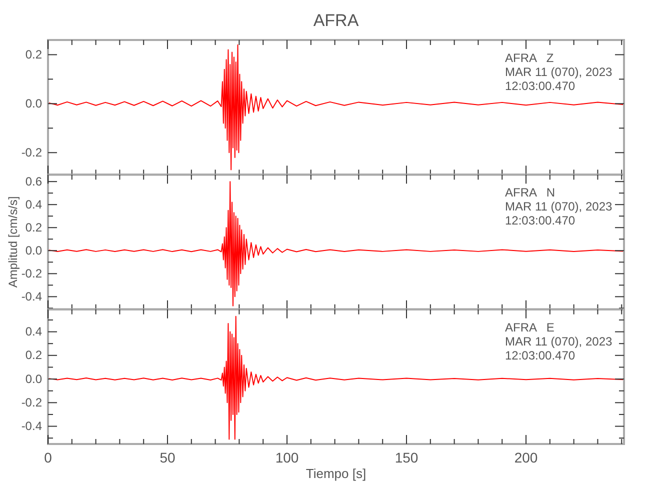 The image size is (650, 500). I want to click on x-tick-label: 150, so click(406, 457).